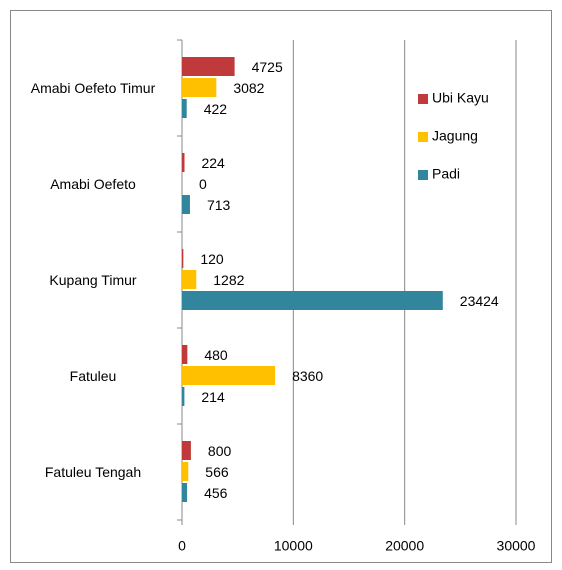 This screenshot has height=570, width=562. Describe the element at coordinates (307, 376) in the screenshot. I see `value-label: 8360` at that location.